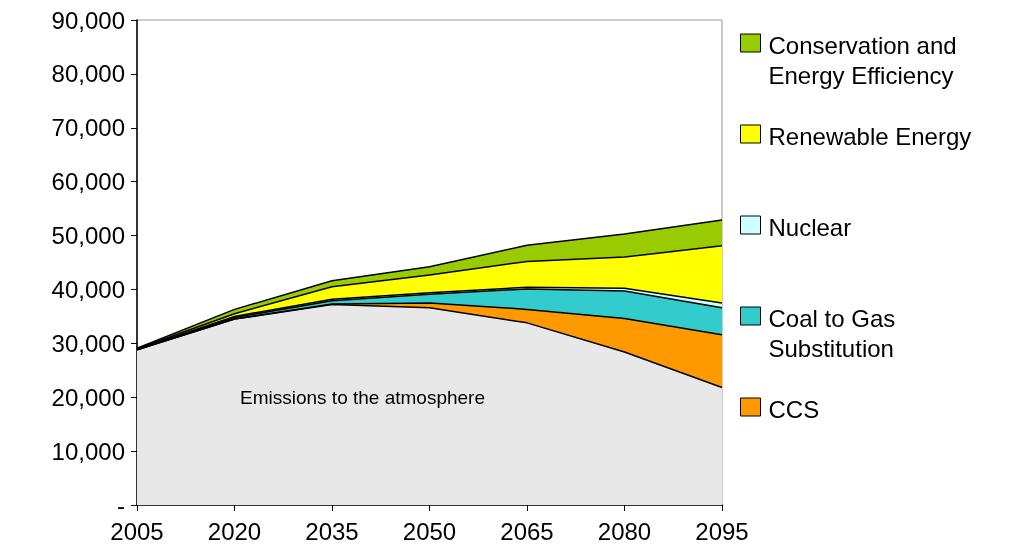 The height and width of the screenshot is (557, 1015). I want to click on x-tick-label: 2080, so click(624, 531).